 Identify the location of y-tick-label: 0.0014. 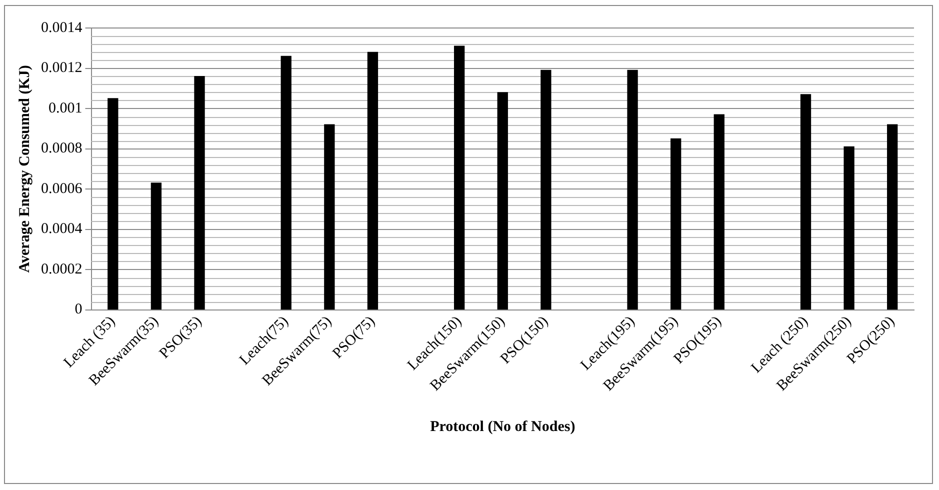
(62, 28).